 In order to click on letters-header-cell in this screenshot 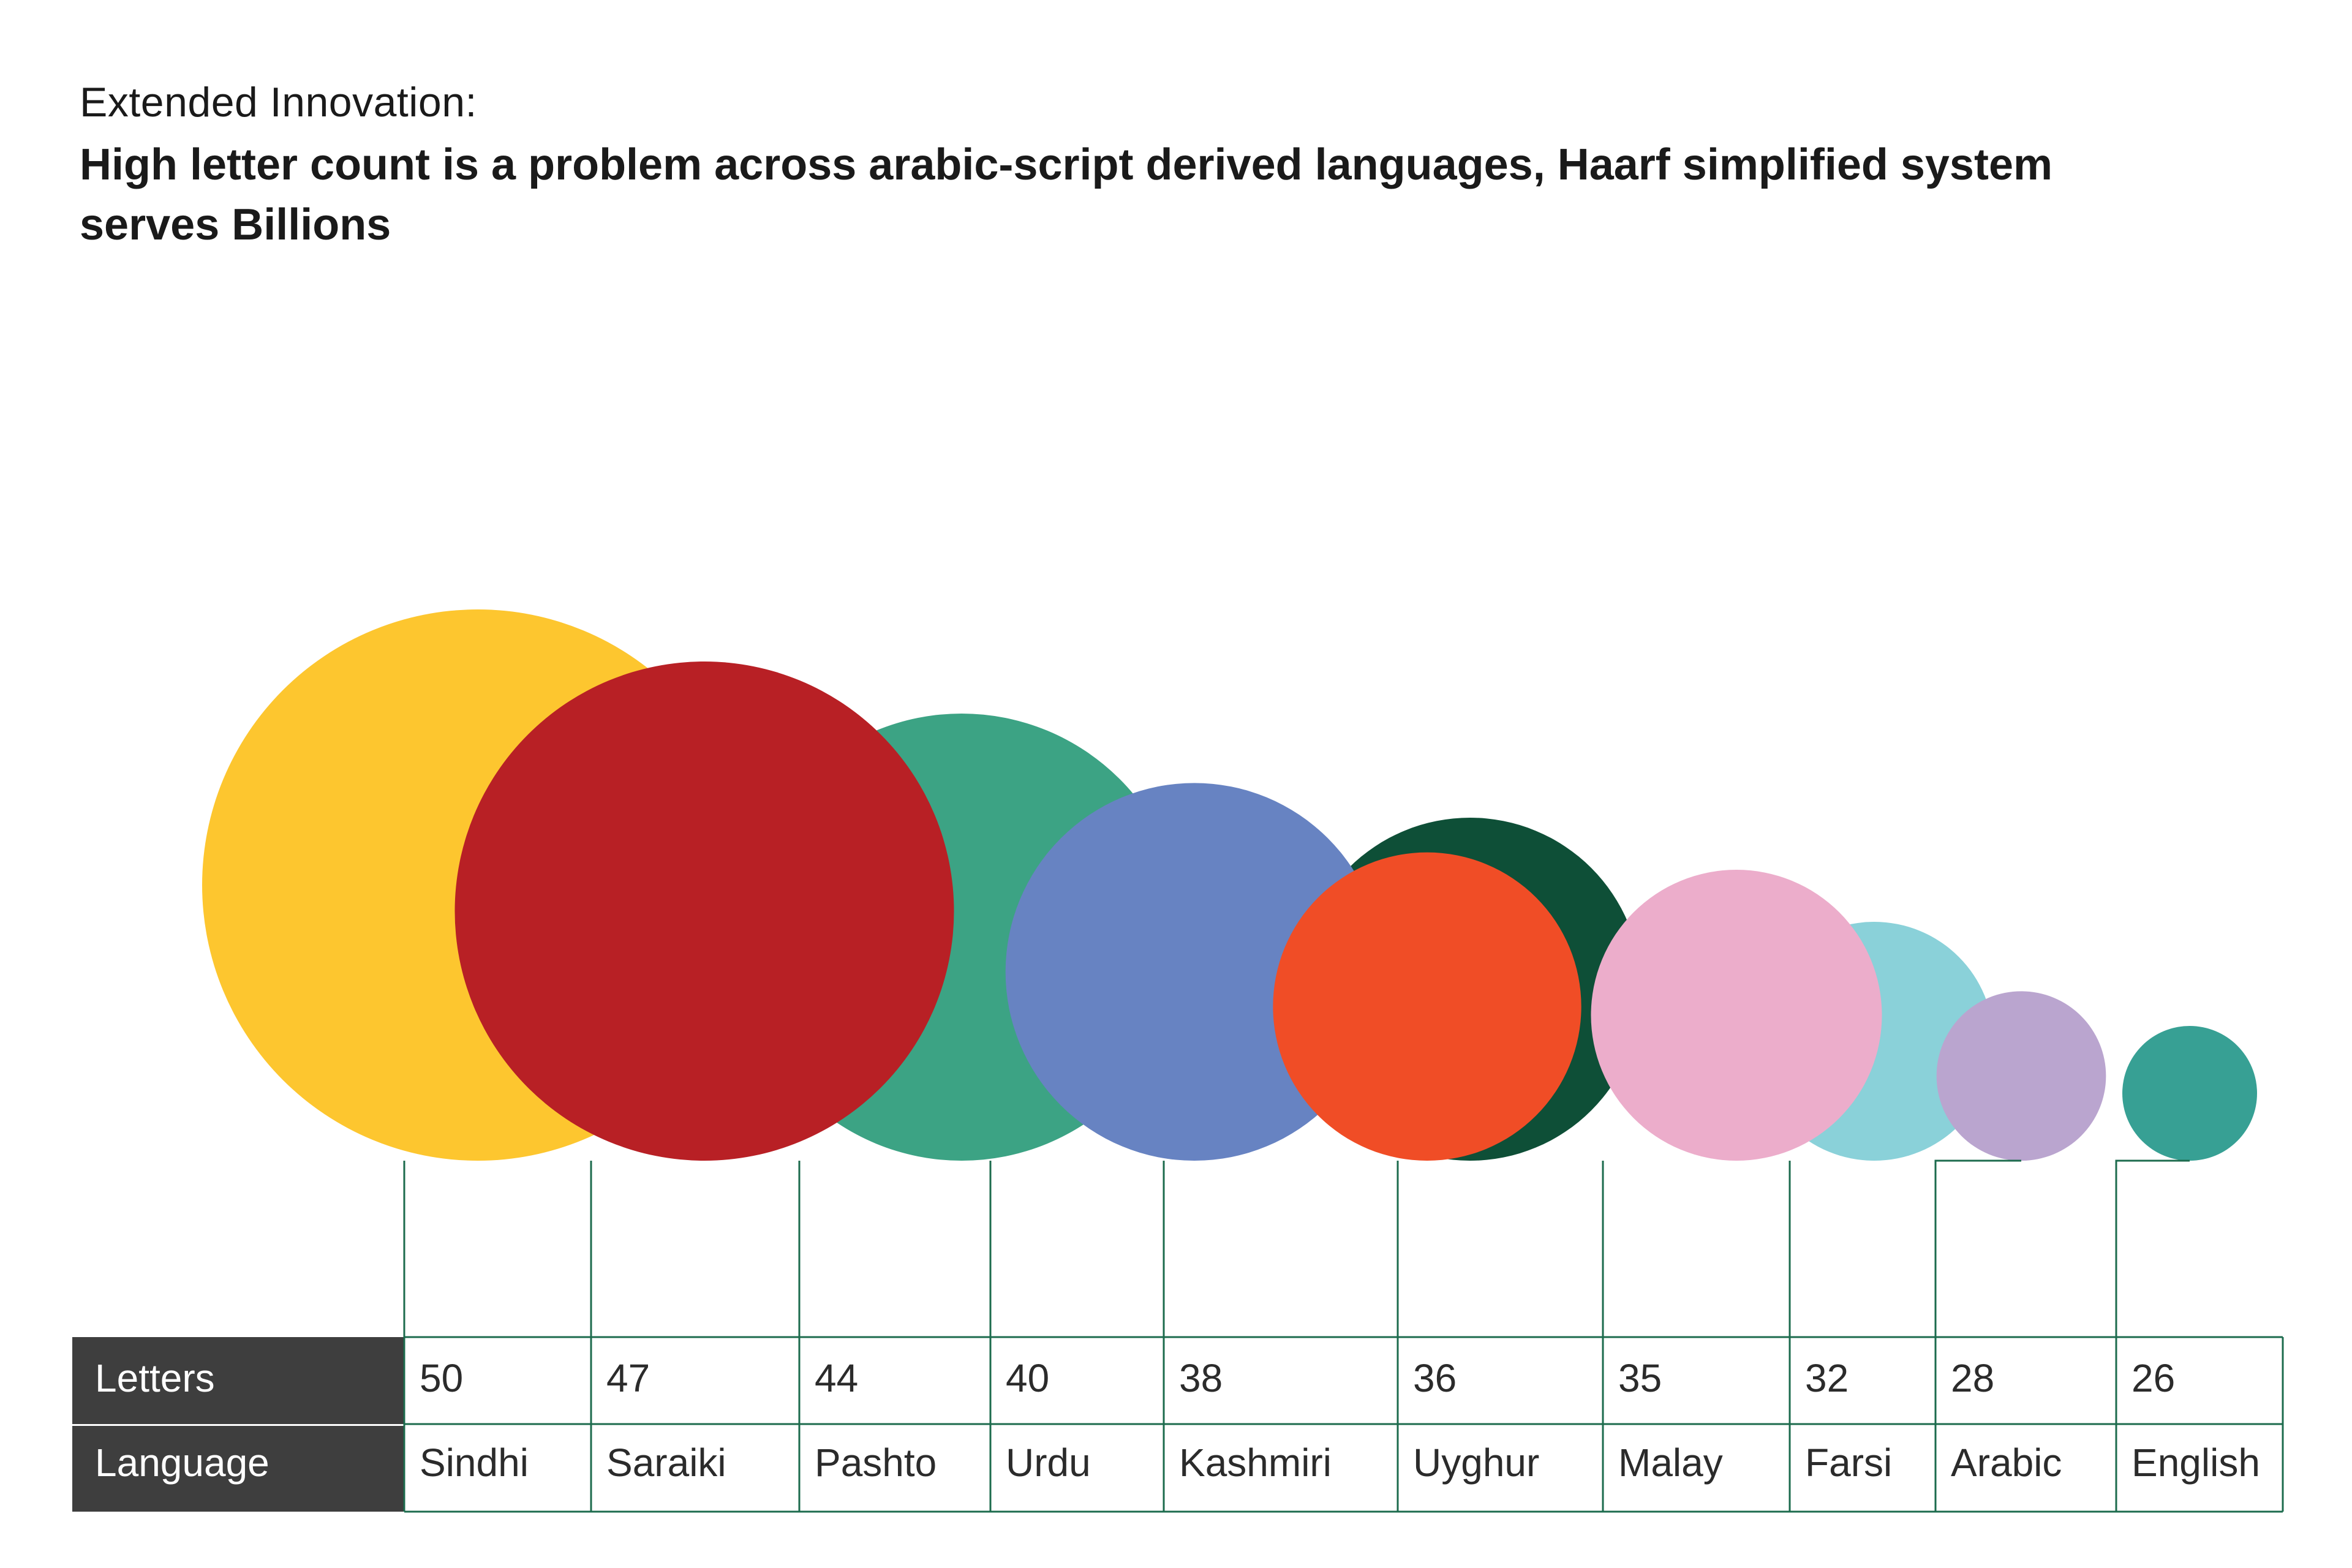, I will do `click(238, 1381)`.